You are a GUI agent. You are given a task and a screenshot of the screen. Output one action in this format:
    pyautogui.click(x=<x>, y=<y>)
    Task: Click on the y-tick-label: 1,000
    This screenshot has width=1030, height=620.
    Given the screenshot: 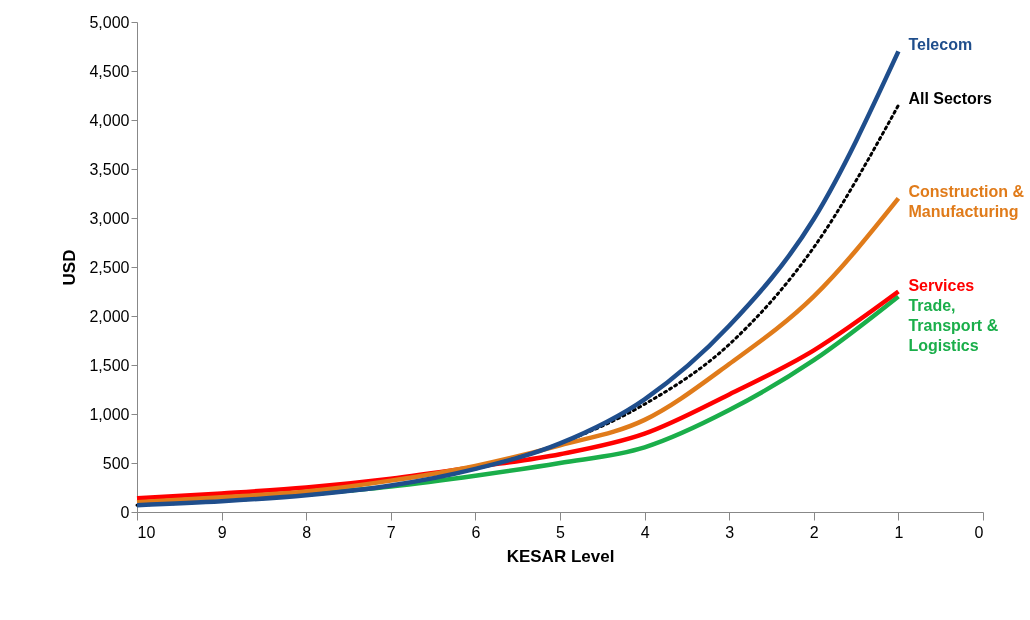 What is the action you would take?
    pyautogui.click(x=109, y=414)
    